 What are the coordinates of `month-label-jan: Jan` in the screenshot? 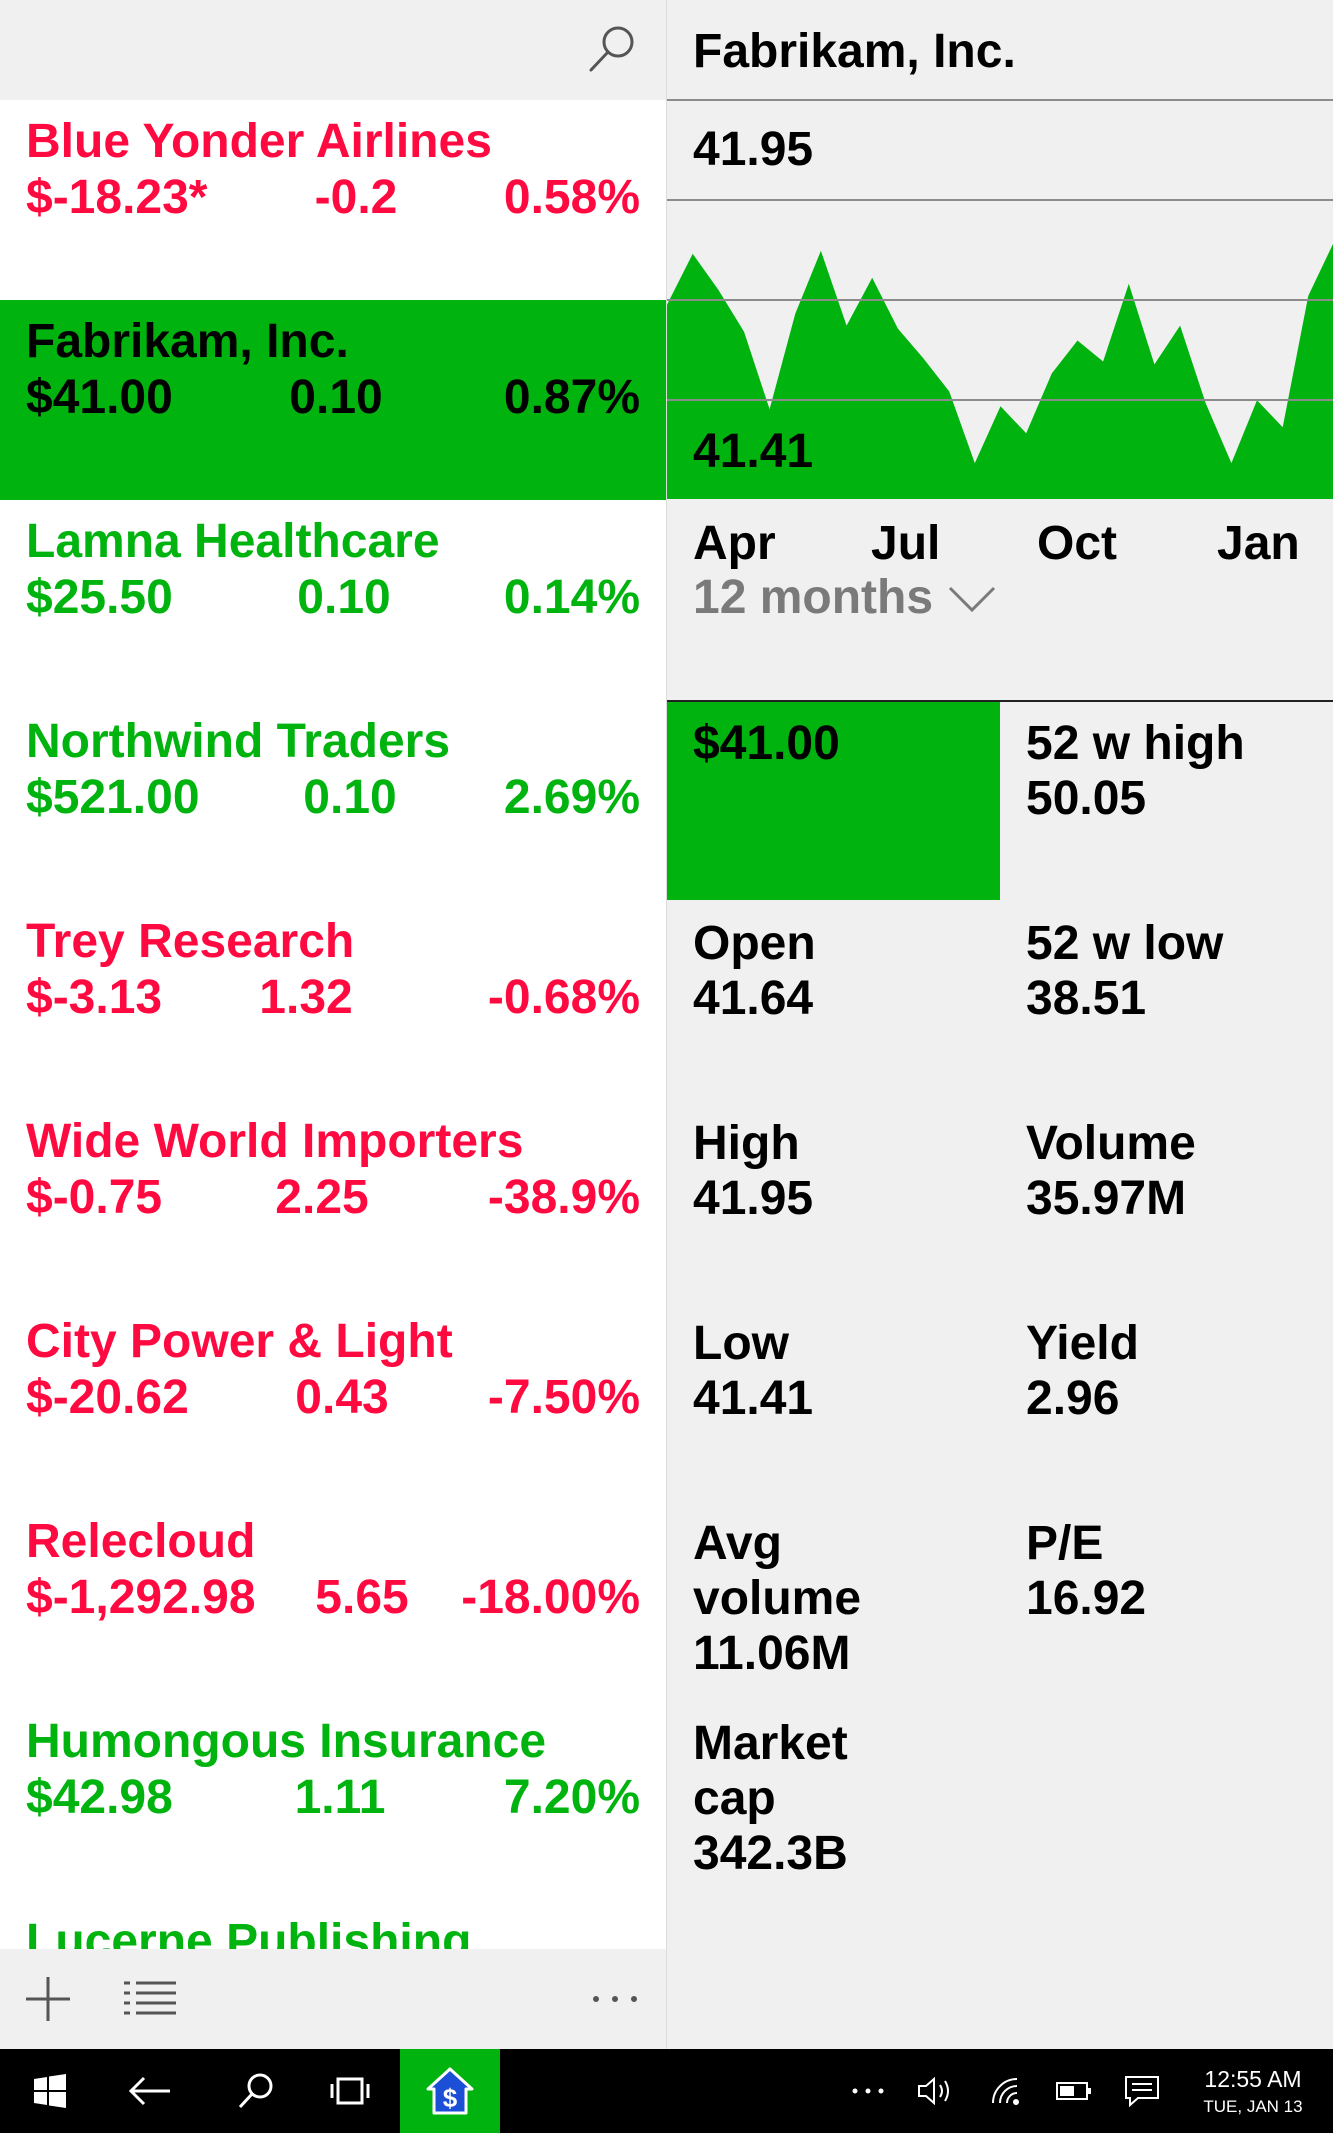 It's located at (1258, 543).